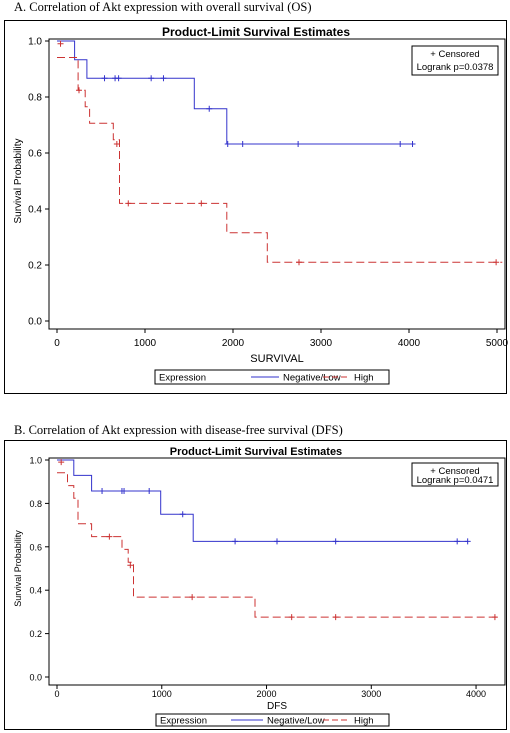 The height and width of the screenshot is (733, 510). Describe the element at coordinates (455, 67) in the screenshot. I see `logrank-pvalue: Logrank p=0.0378` at that location.